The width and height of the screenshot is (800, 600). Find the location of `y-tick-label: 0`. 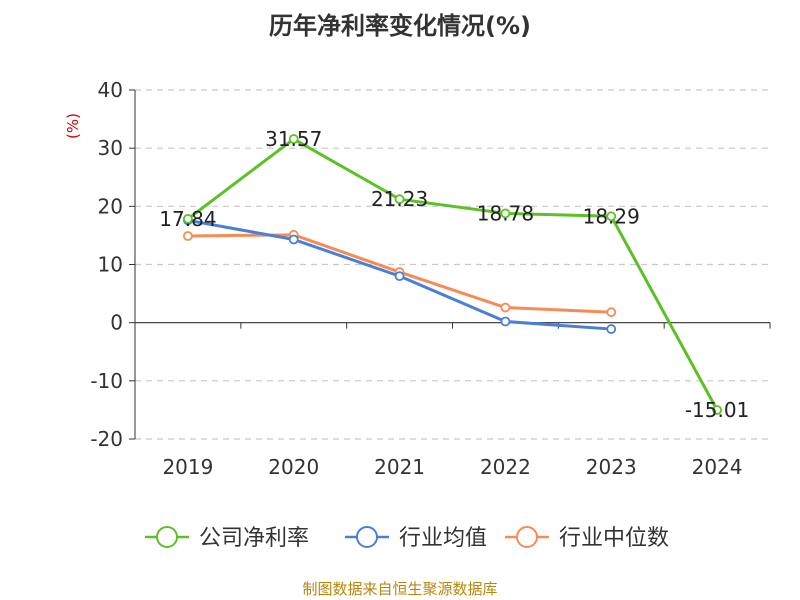

y-tick-label: 0 is located at coordinates (116, 323).